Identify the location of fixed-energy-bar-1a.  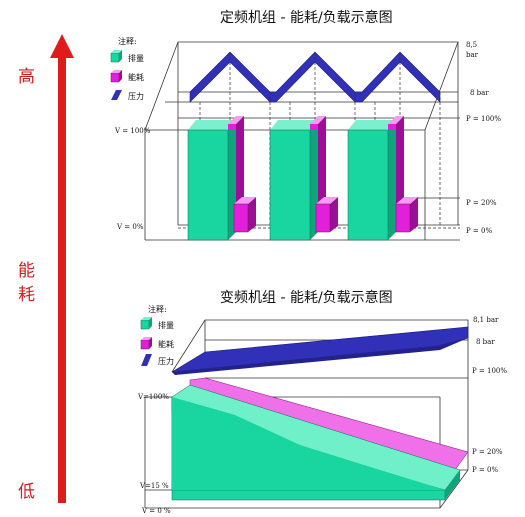
(232, 127).